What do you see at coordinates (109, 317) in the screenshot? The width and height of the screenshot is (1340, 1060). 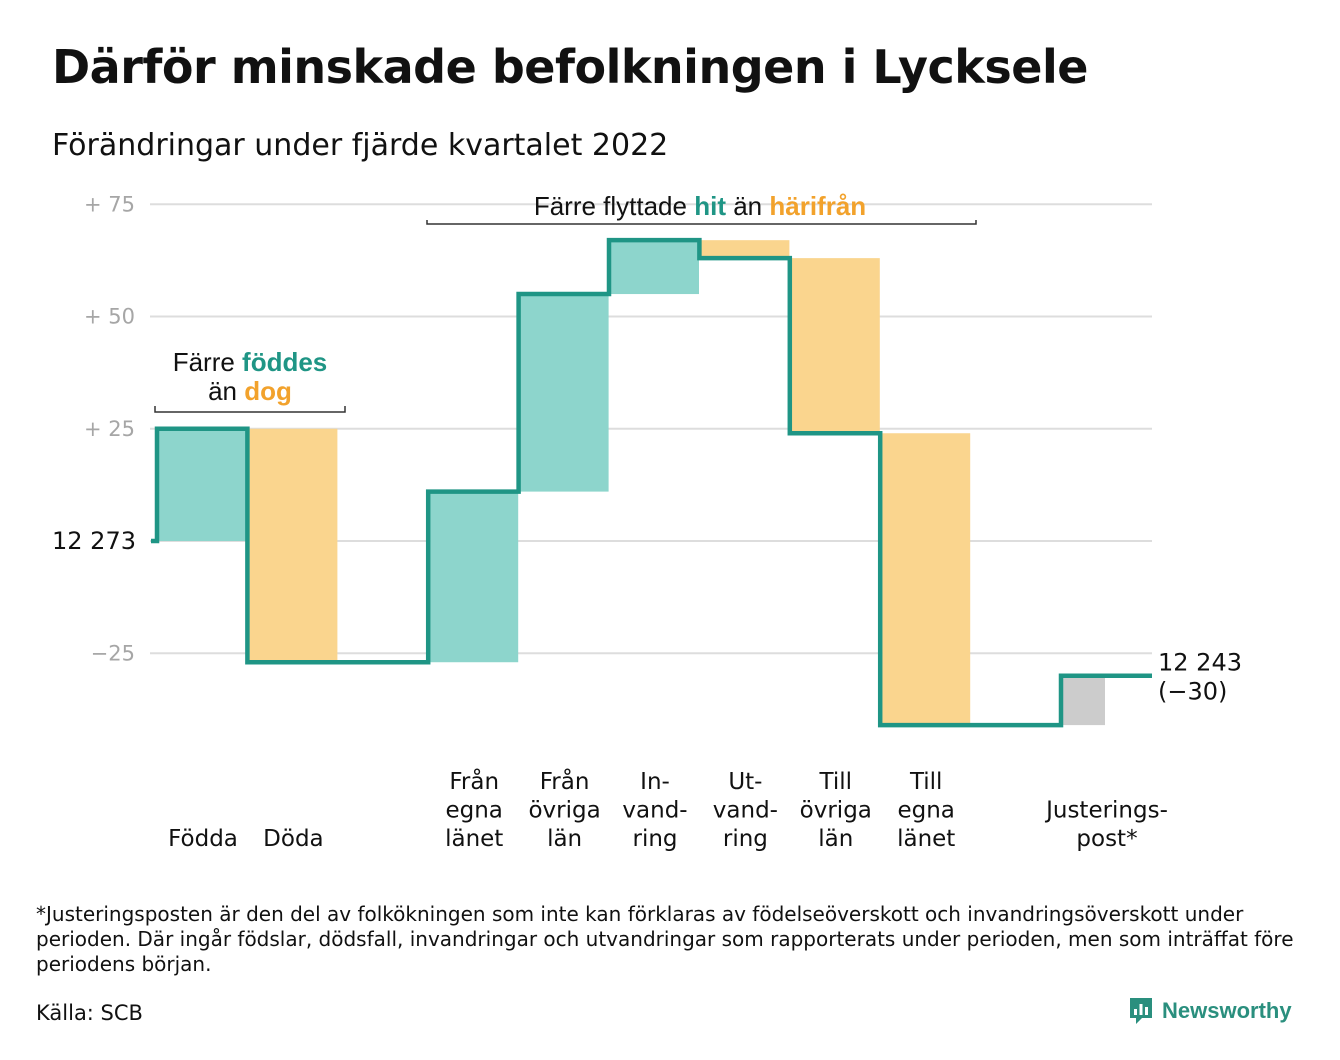 I see `y-tick-label: + 50` at bounding box center [109, 317].